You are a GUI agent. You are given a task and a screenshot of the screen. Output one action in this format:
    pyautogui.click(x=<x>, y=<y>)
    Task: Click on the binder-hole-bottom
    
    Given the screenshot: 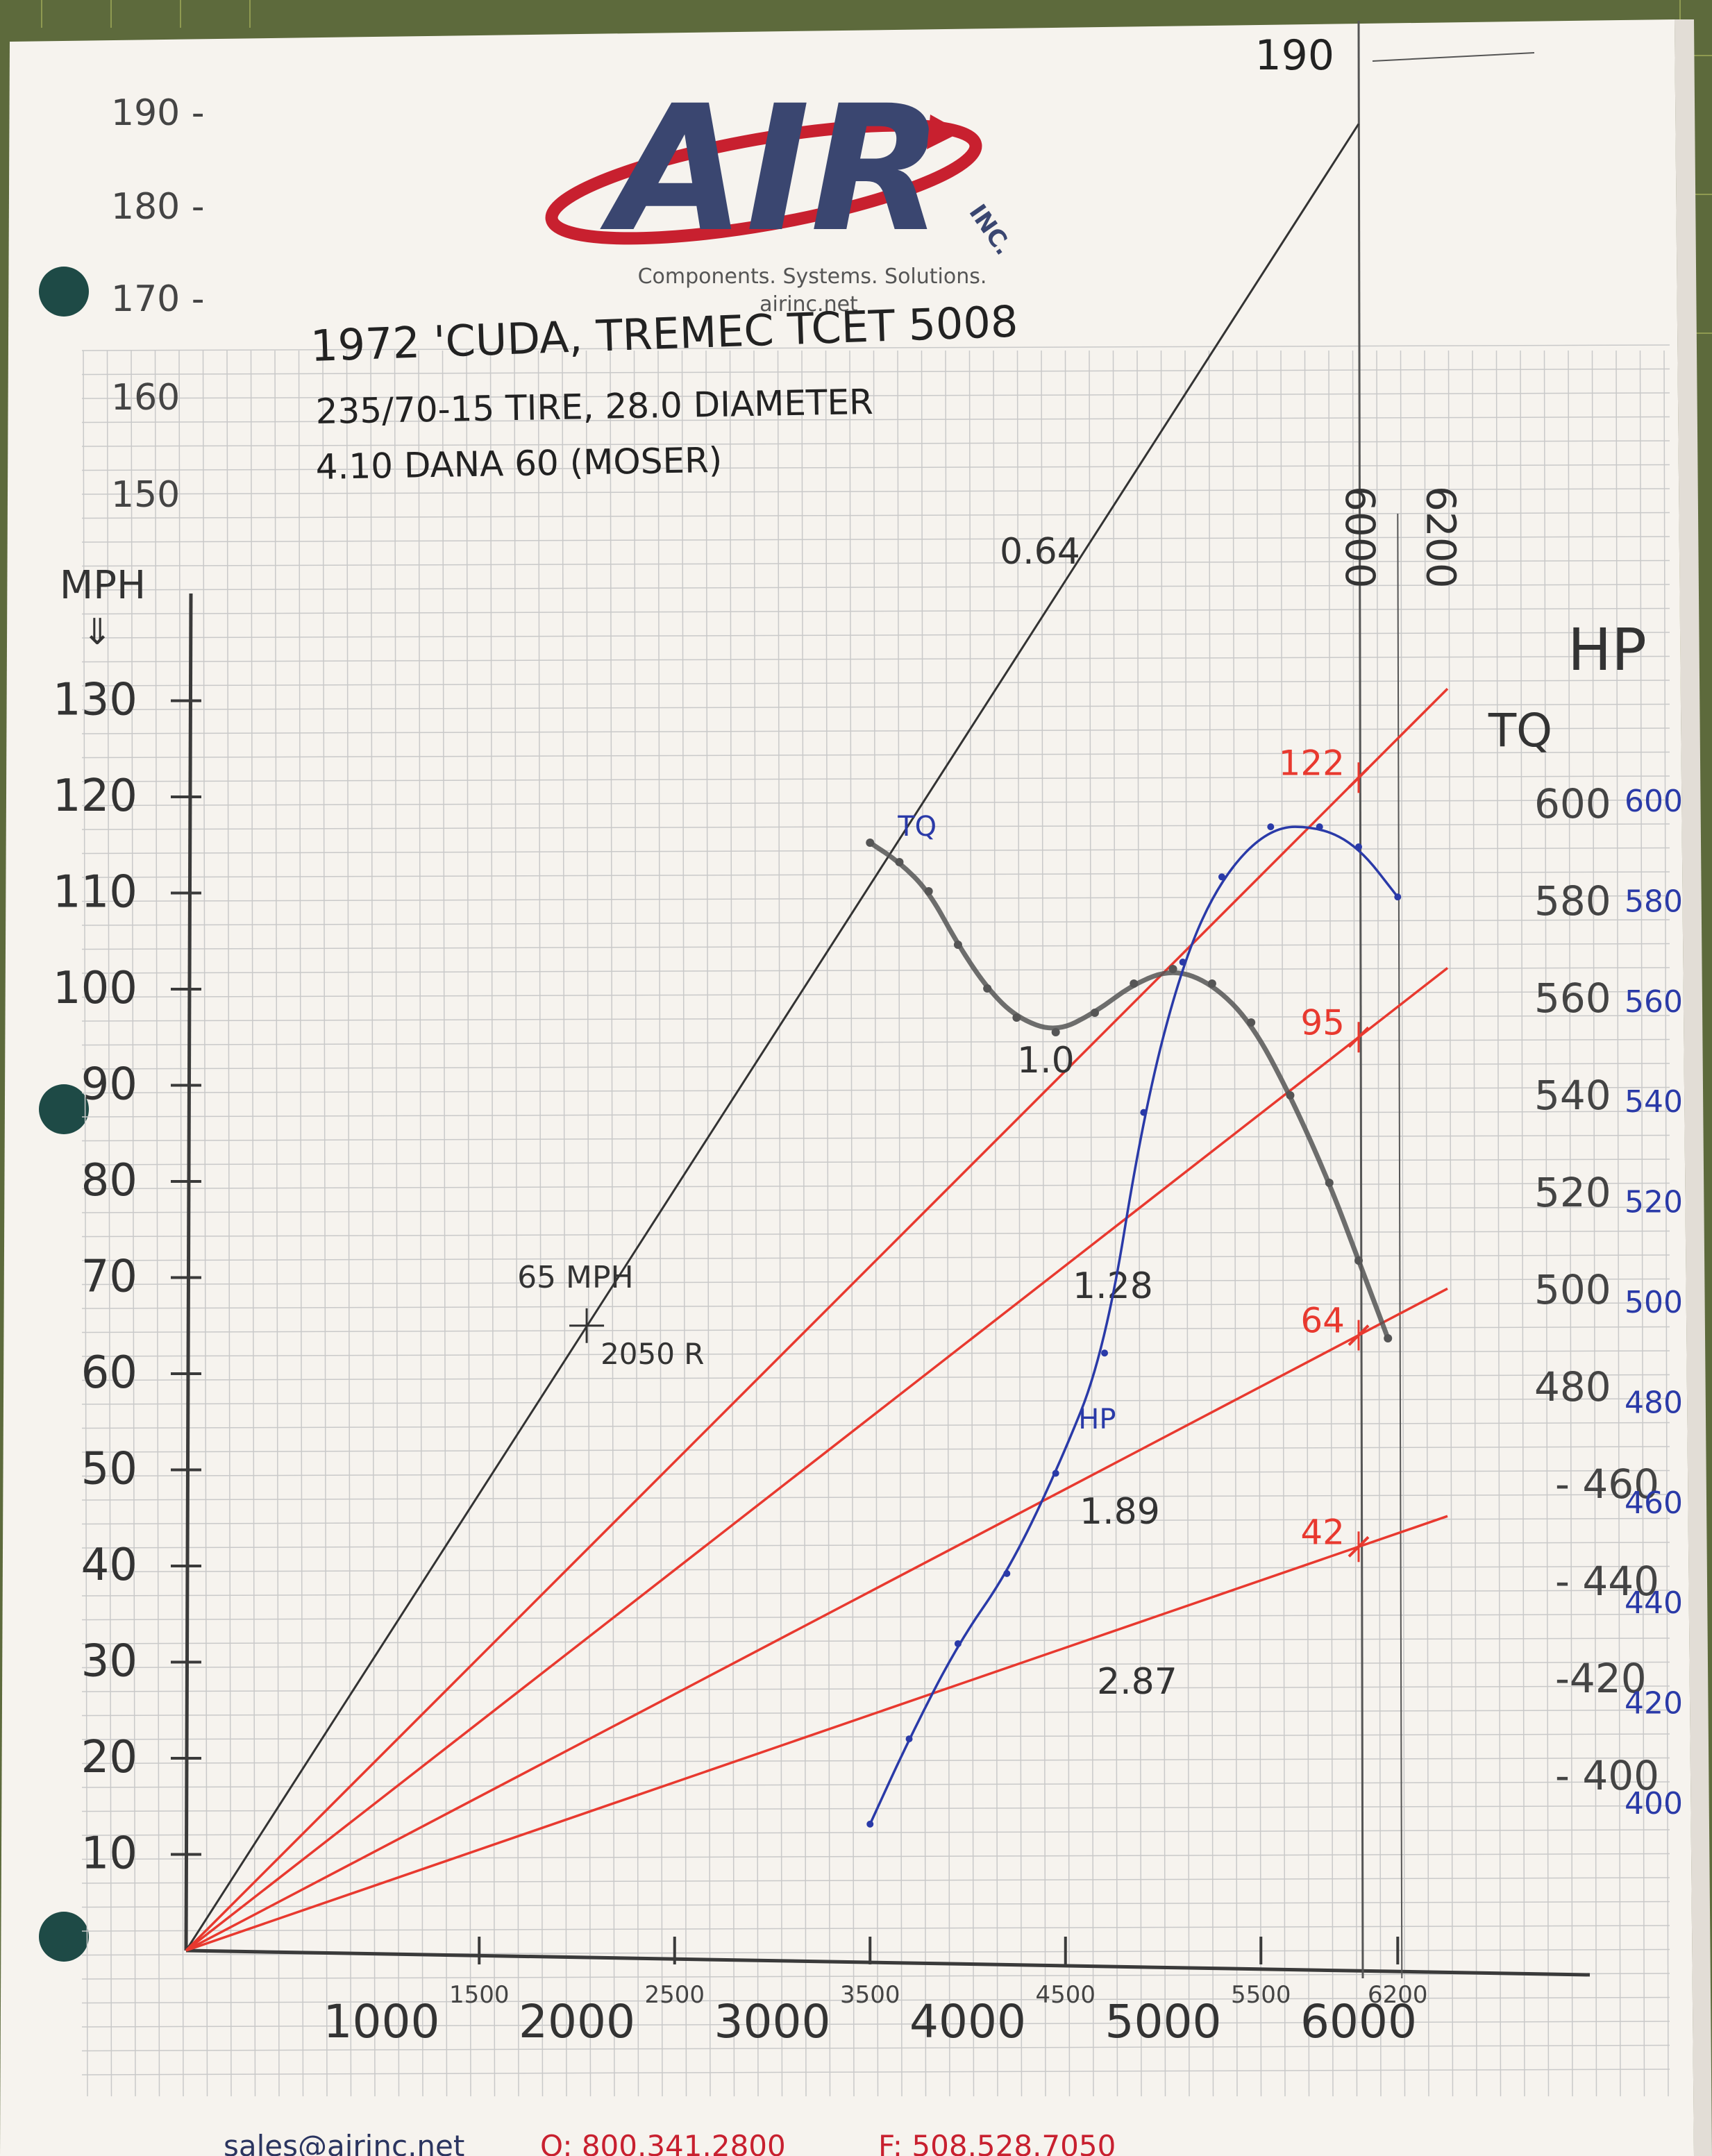 What is the action you would take?
    pyautogui.click(x=64, y=1937)
    